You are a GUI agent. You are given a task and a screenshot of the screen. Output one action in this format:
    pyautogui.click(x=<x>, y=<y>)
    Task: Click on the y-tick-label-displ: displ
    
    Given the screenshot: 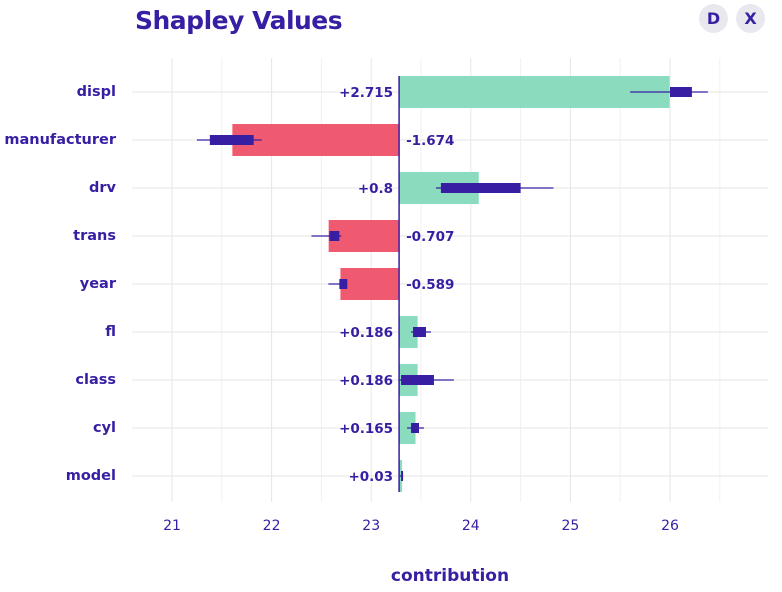 What is the action you would take?
    pyautogui.click(x=96, y=92)
    